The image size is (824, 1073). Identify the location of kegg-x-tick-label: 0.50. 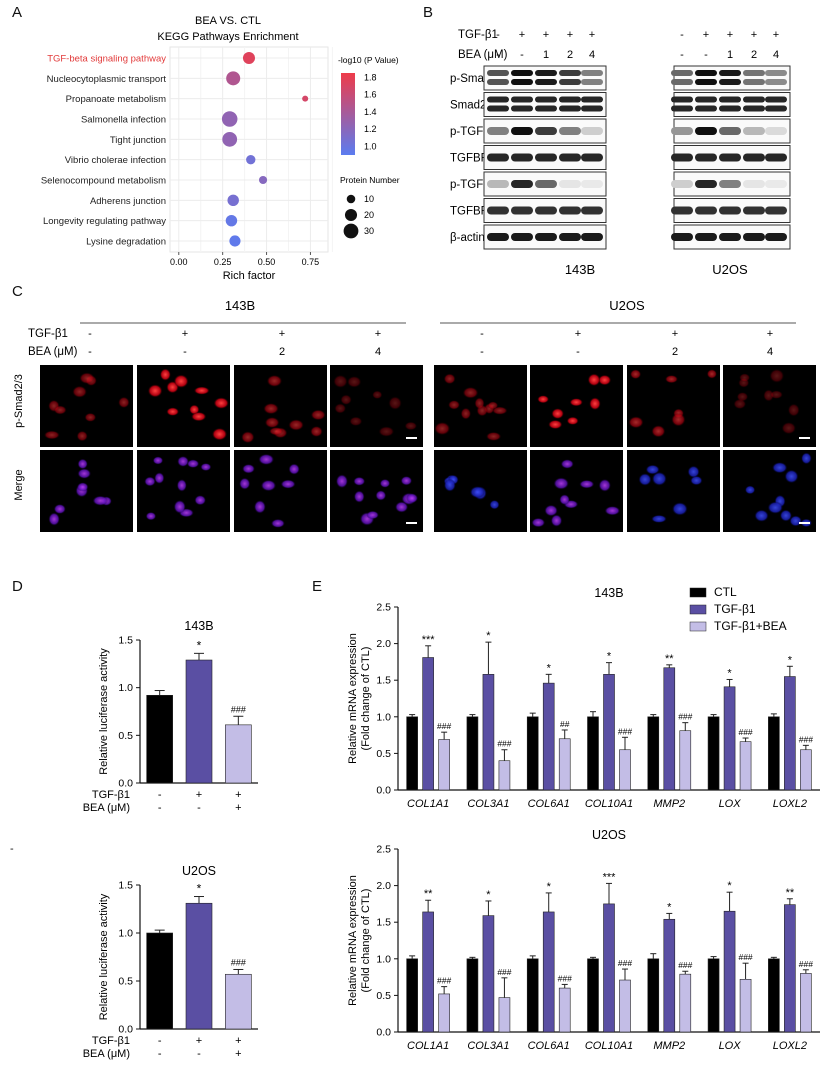
(267, 262).